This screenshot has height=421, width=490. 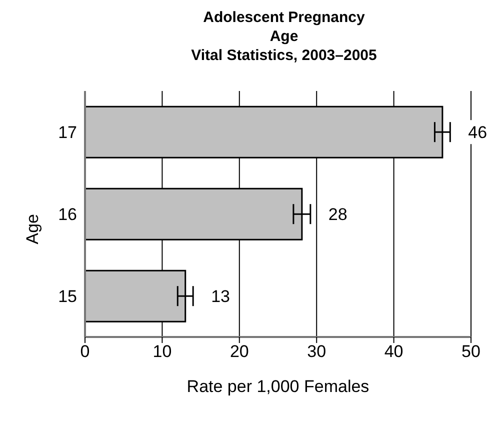 I want to click on x-tick-label: 30, so click(x=316, y=352).